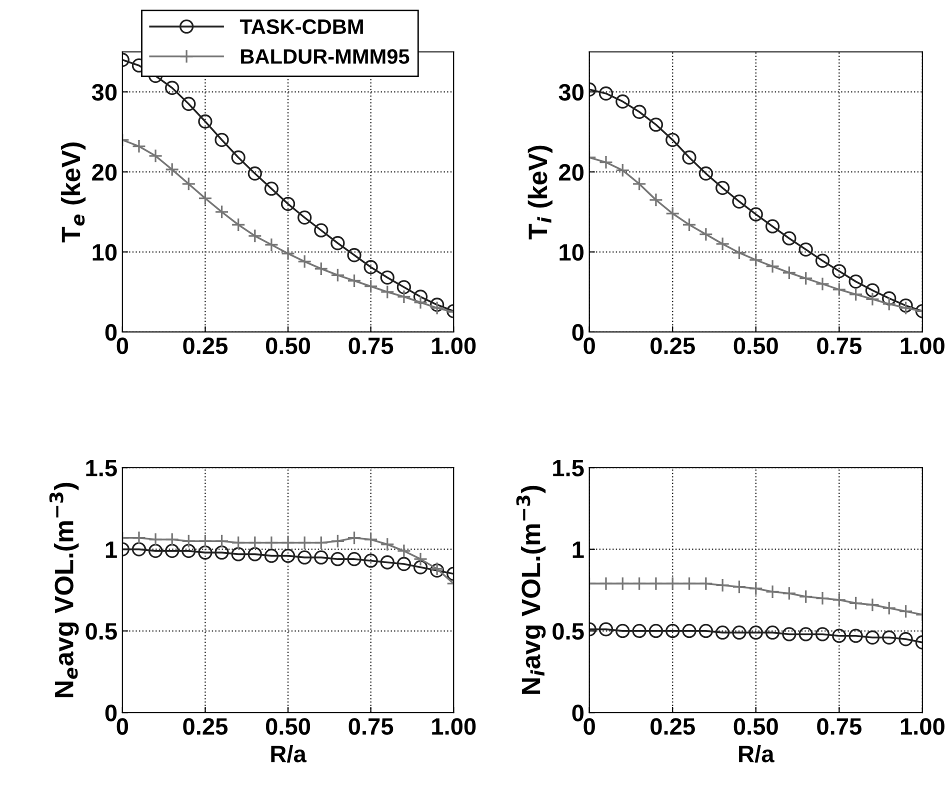 The height and width of the screenshot is (798, 949). Describe the element at coordinates (531, 590) in the screenshot. I see `y-axis-title: N$_{i}$avg VOL.(m$^{−3}$)` at that location.